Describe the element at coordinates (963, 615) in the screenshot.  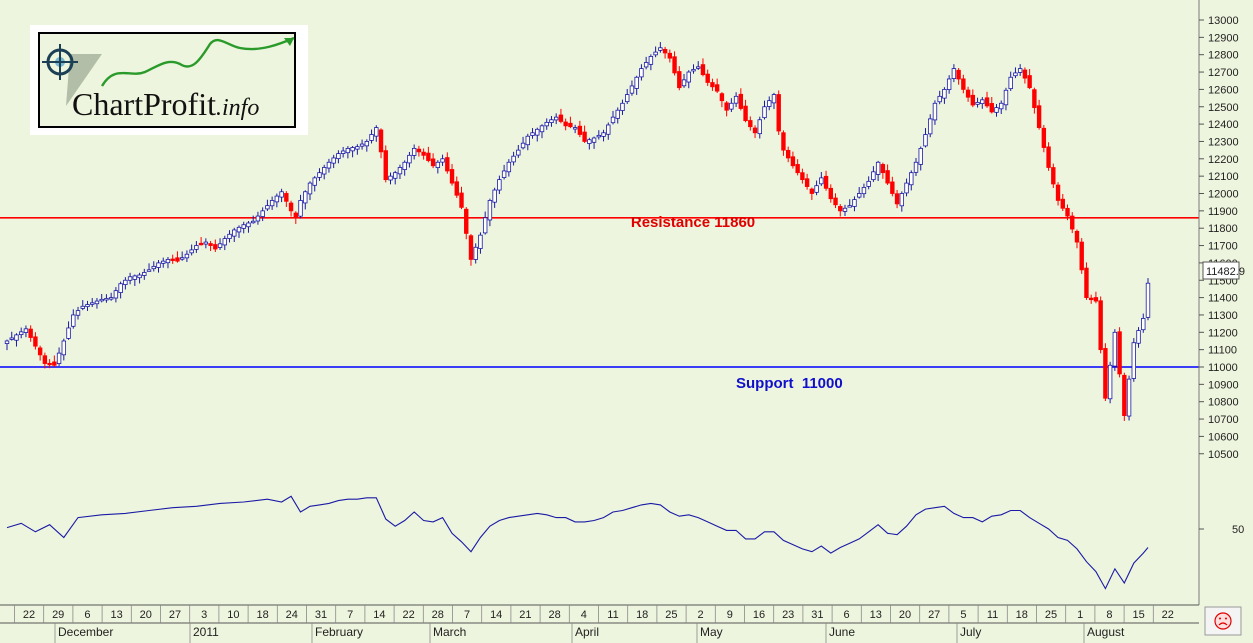
I see `x-tick-label: 5` at that location.